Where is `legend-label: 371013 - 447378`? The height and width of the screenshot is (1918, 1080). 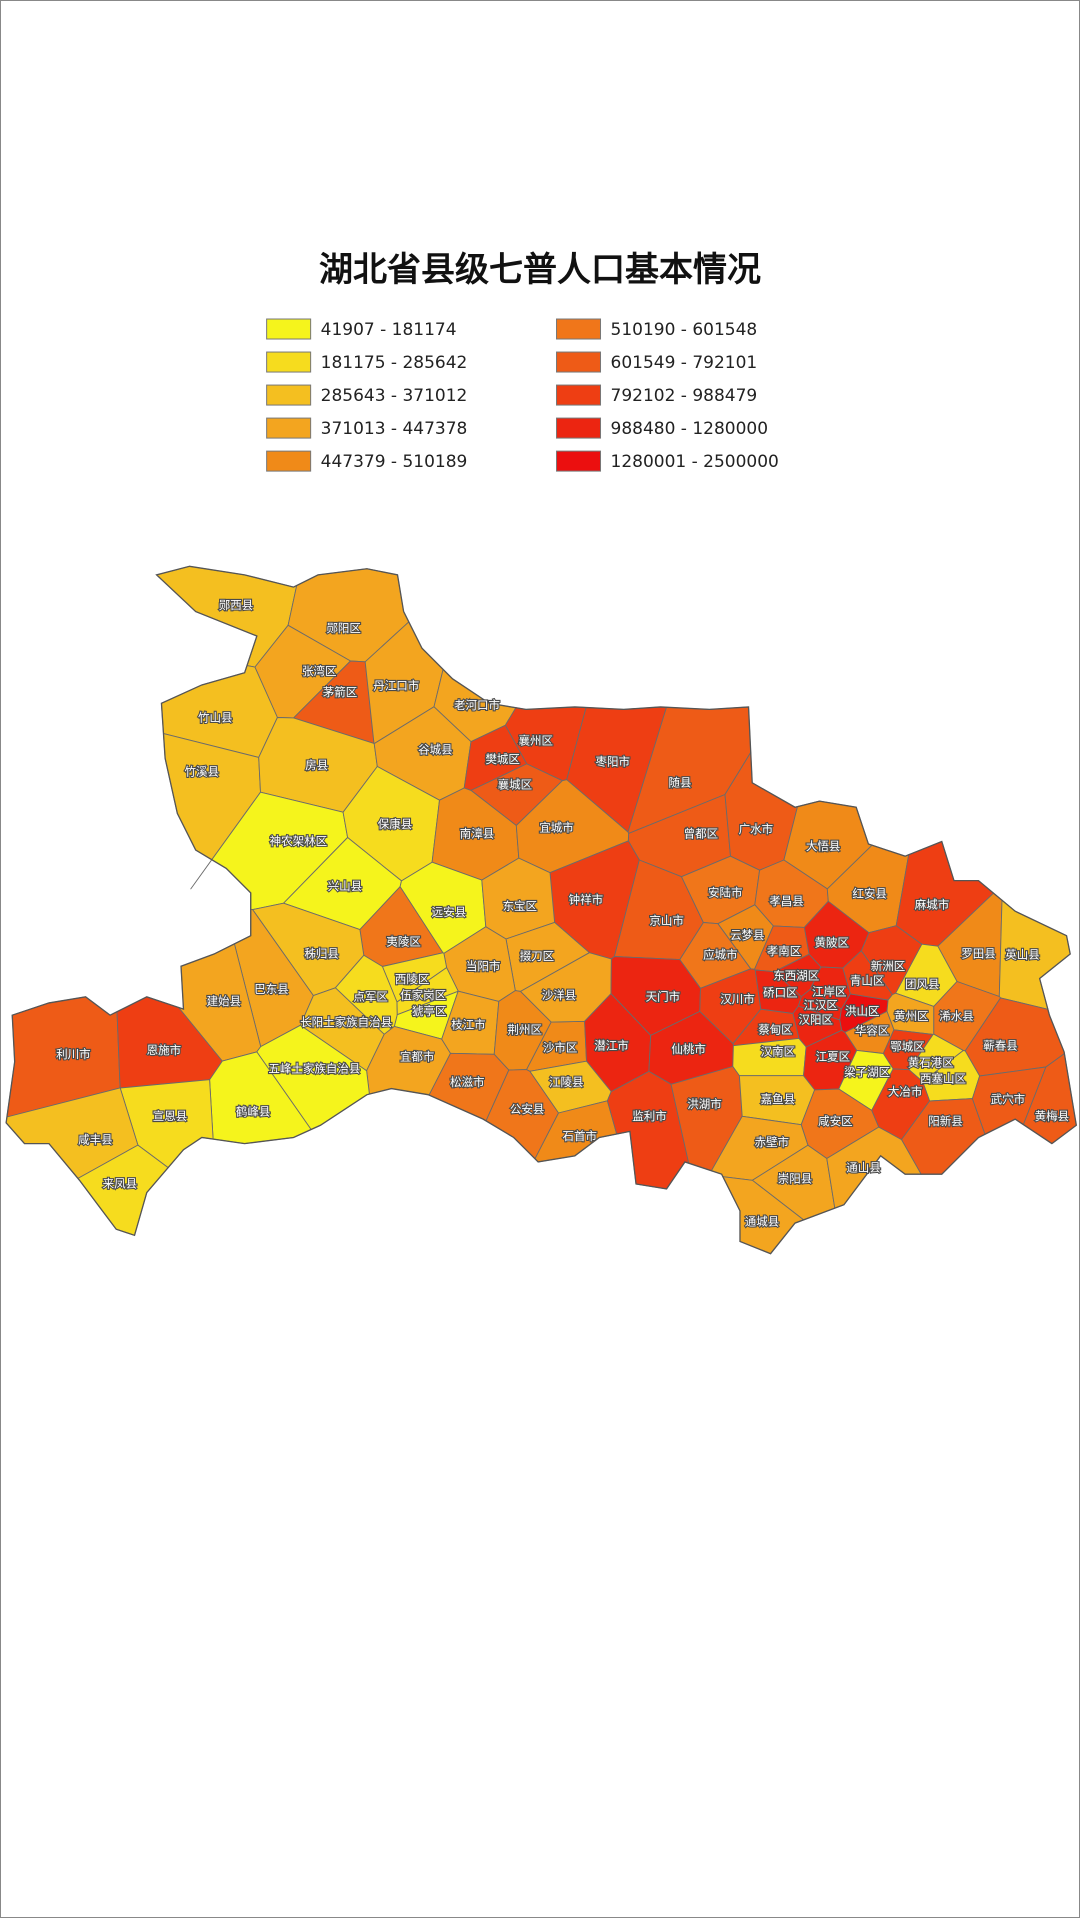 legend-label: 371013 - 447378 is located at coordinates (394, 429).